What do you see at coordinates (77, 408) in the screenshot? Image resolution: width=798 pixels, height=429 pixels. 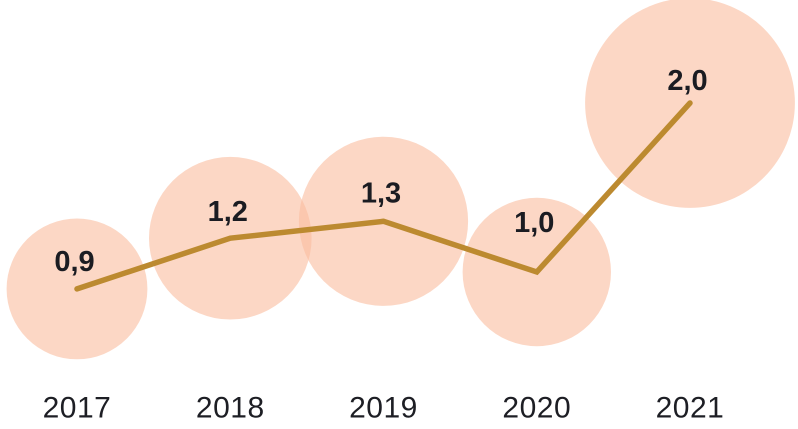 I see `x-axis-label-2017: 2017` at bounding box center [77, 408].